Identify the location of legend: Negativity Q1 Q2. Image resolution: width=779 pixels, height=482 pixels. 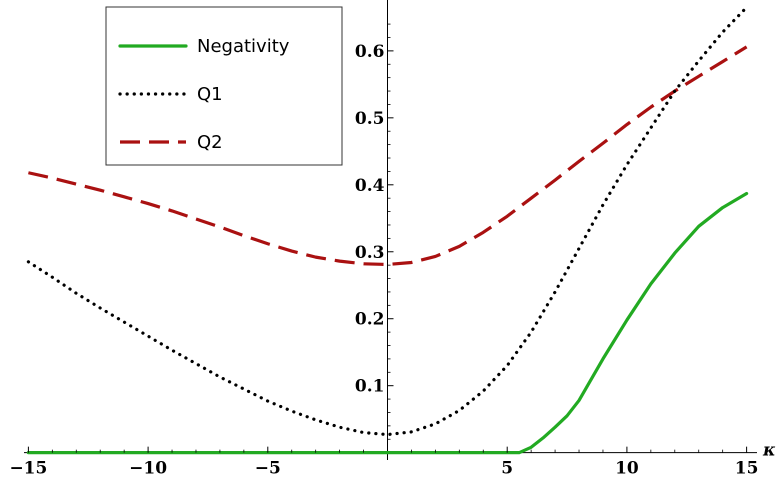
(224, 86).